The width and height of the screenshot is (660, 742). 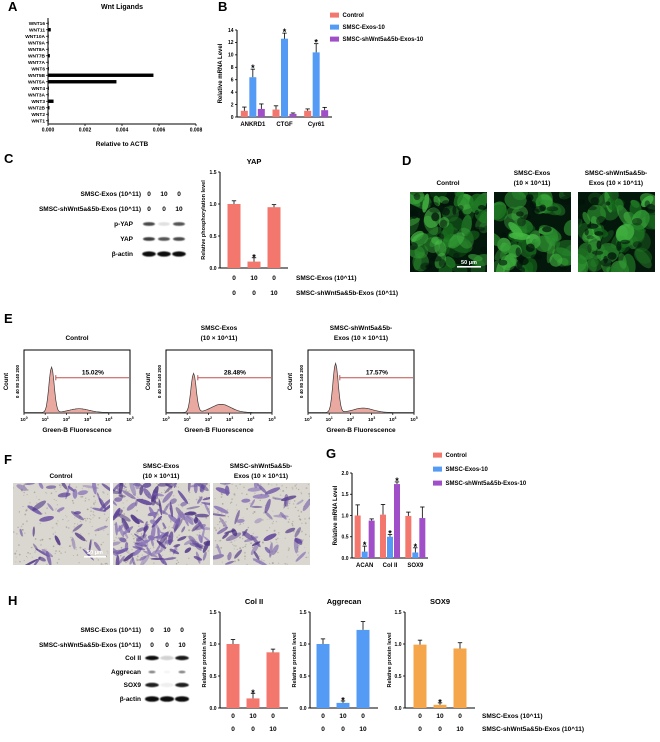 I want to click on category-label: WNT2B, so click(x=37, y=108).